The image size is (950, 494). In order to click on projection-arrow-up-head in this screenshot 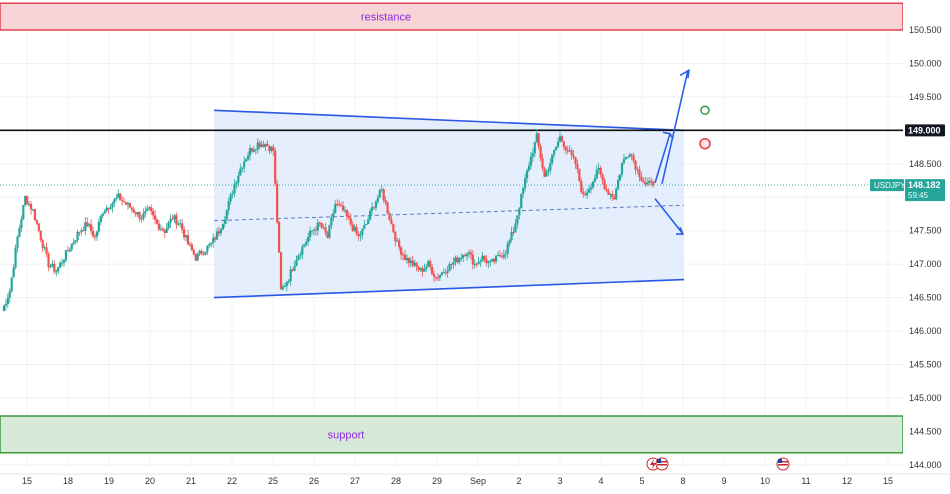, I will do `click(684, 74)`.